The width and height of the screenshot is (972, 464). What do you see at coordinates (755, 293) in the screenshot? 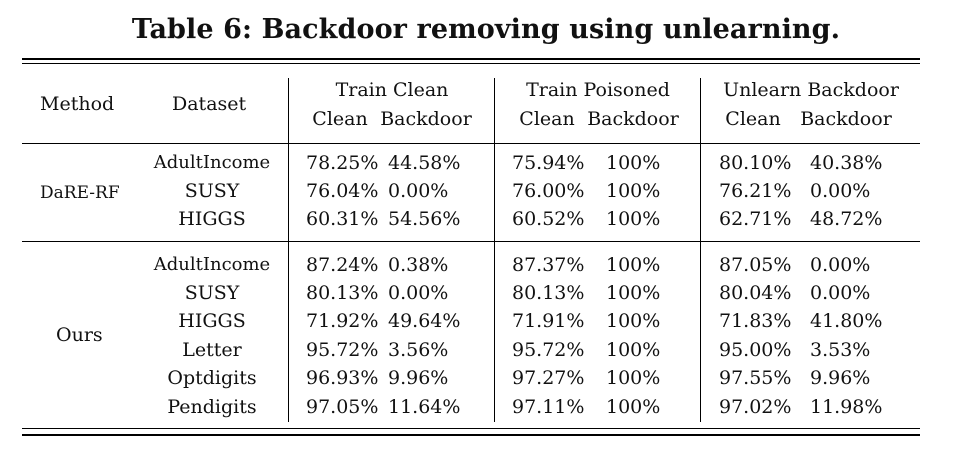
I see `value-cell: 80.04%` at bounding box center [755, 293].